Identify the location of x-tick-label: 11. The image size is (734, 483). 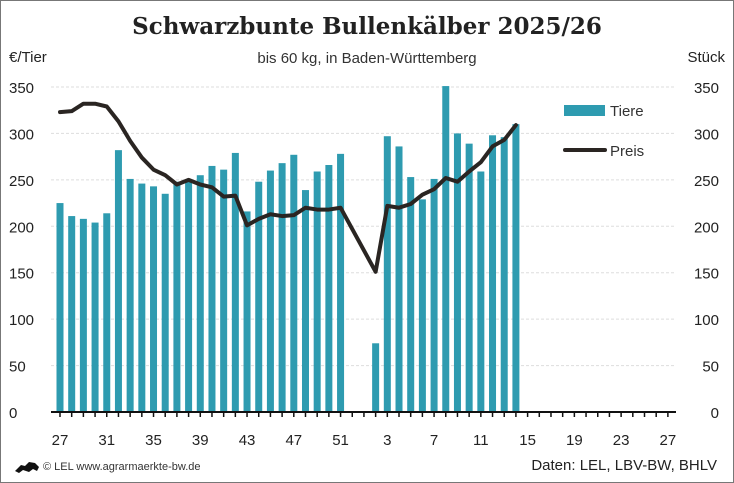
(481, 440).